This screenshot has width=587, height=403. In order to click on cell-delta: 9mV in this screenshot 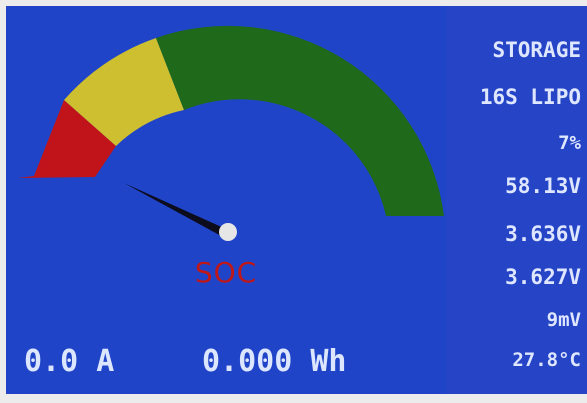, I will do `click(563, 320)`.